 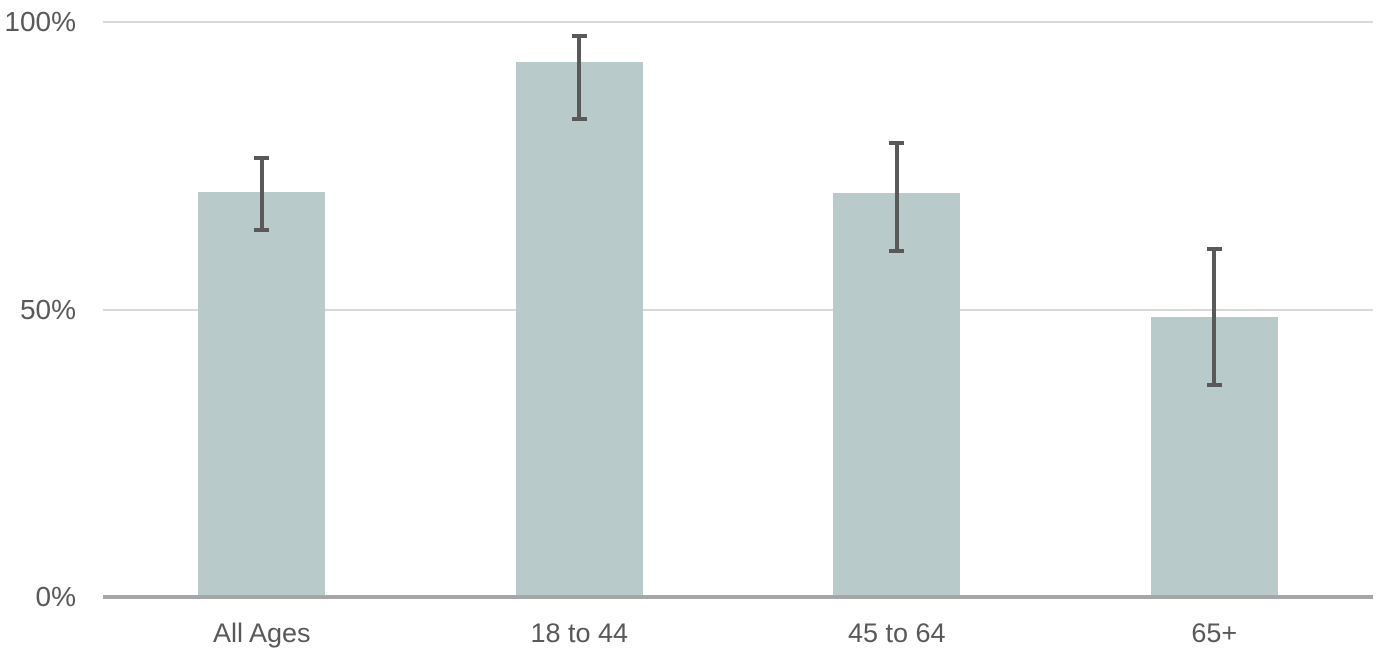 I want to click on x-tick-label: 65+, so click(x=1214, y=633).